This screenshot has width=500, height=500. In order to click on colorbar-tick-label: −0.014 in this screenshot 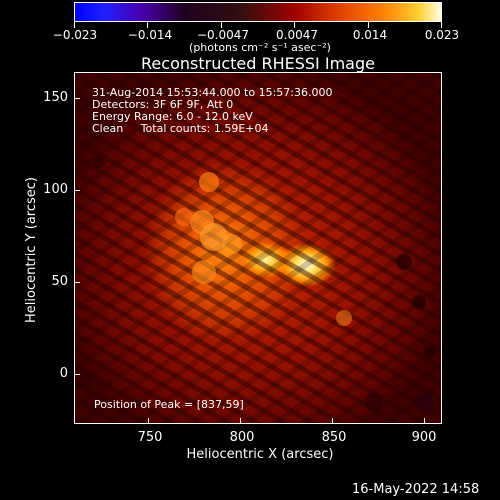, I will do `click(150, 35)`.